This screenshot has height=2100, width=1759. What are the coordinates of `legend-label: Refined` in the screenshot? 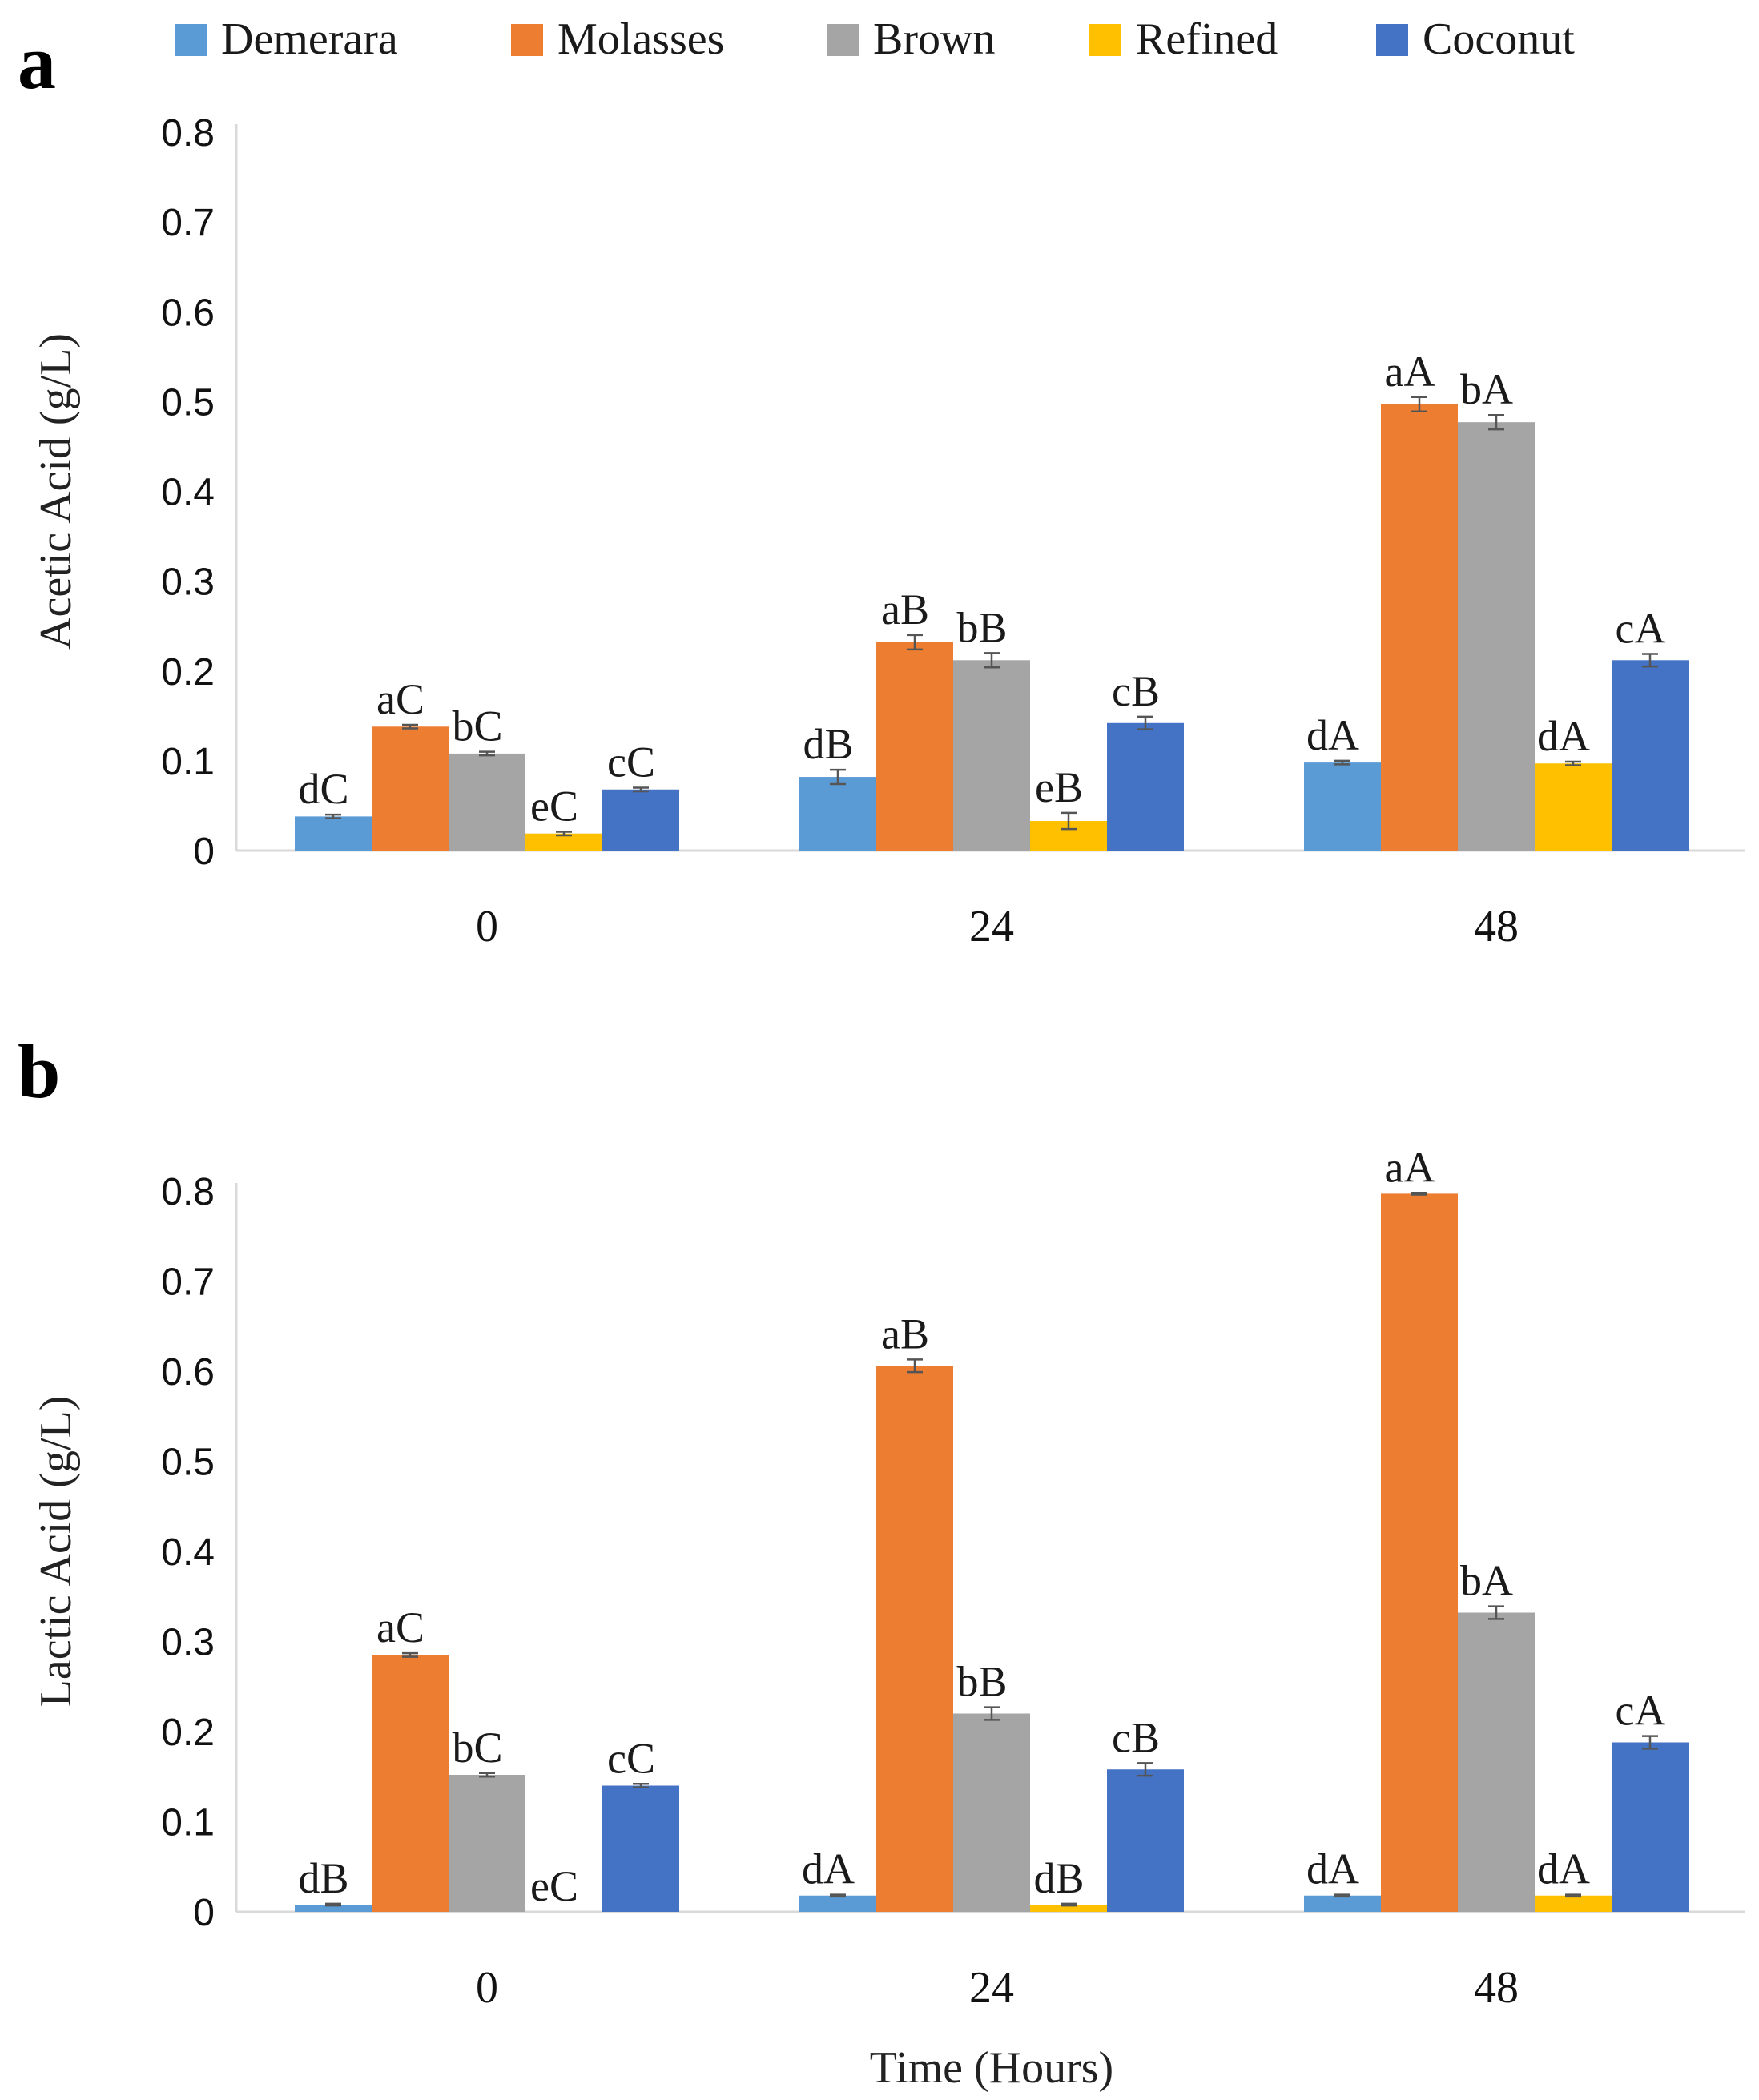 It's located at (1207, 39).